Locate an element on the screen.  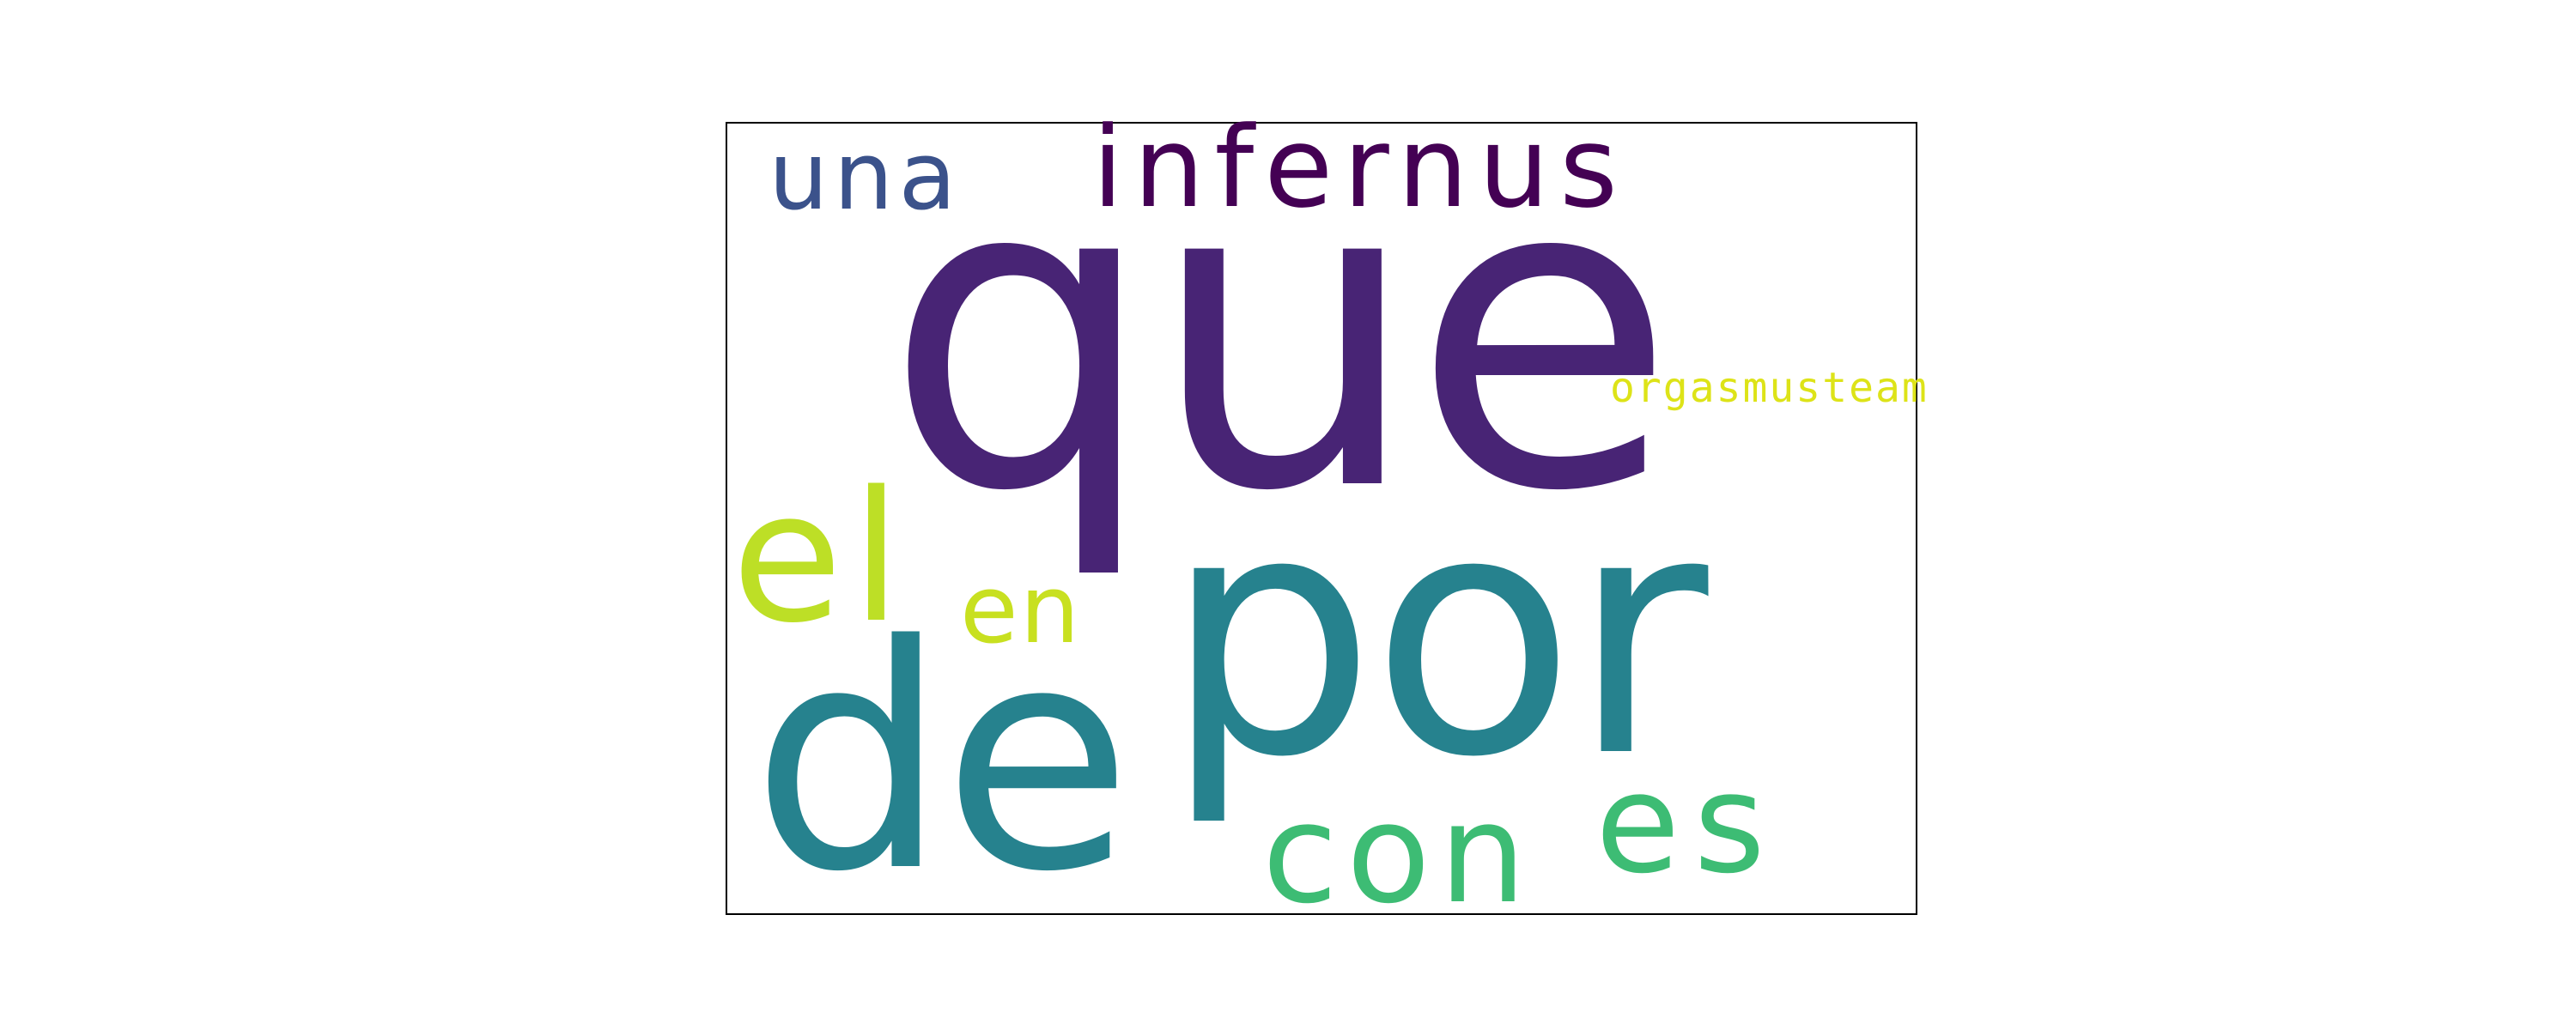
word-orgasmusteam: orgasmusteam is located at coordinates (1770, 388).